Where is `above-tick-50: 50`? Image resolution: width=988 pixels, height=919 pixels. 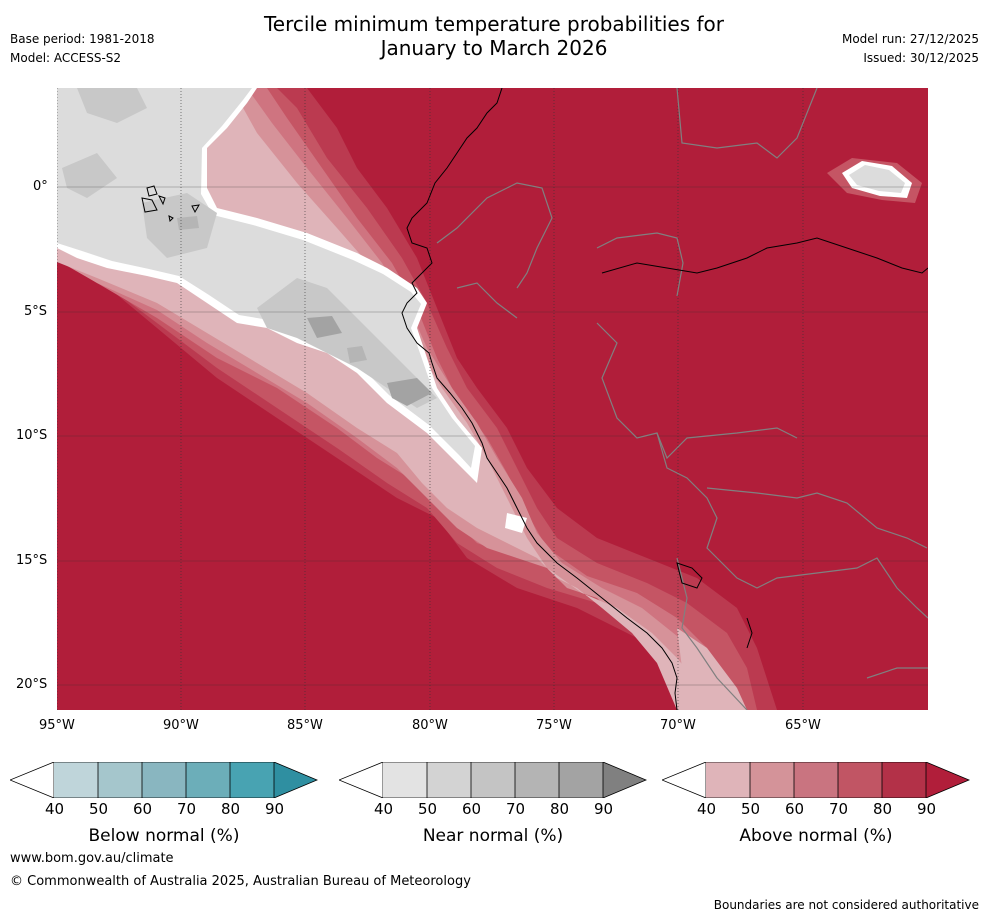 above-tick-50: 50 is located at coordinates (751, 809).